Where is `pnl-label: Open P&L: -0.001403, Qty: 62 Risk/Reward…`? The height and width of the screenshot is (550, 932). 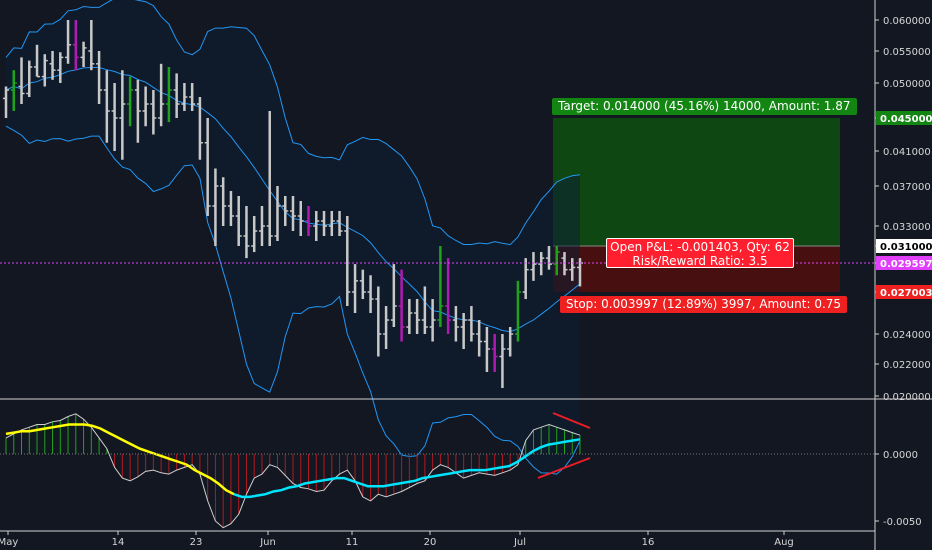
pnl-label: Open P&L: -0.001403, Qty: 62 Risk/Reward… is located at coordinates (700, 253).